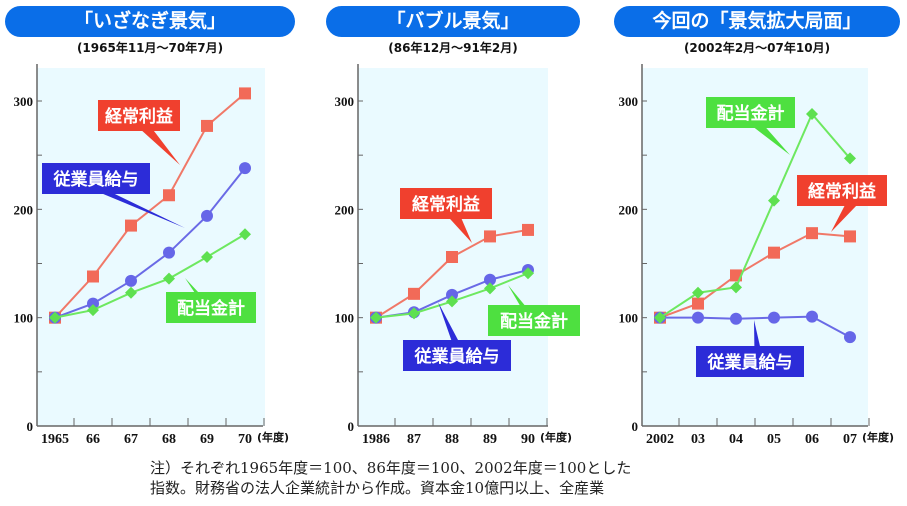 This screenshot has width=907, height=506. Describe the element at coordinates (453, 48) in the screenshot. I see `chart-2-subtitle: (86年12月～91年2月)` at that location.